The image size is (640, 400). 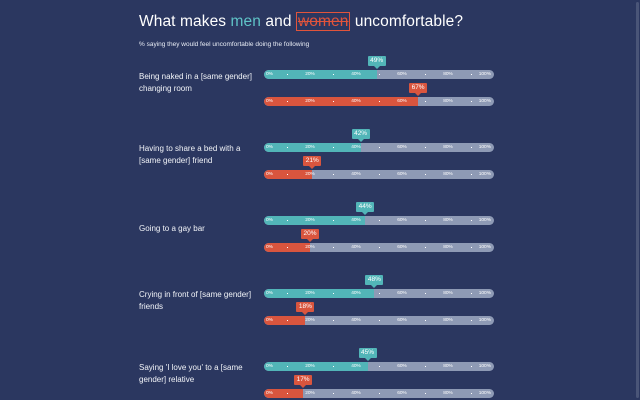 What do you see at coordinates (312, 162) in the screenshot?
I see `women-value-label: 21%` at bounding box center [312, 162].